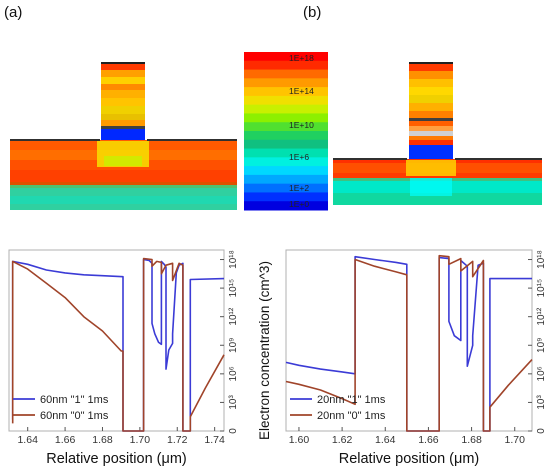 This screenshot has height=474, width=550. I want to click on colorbar-tick-label: 1E+0, so click(299, 204).